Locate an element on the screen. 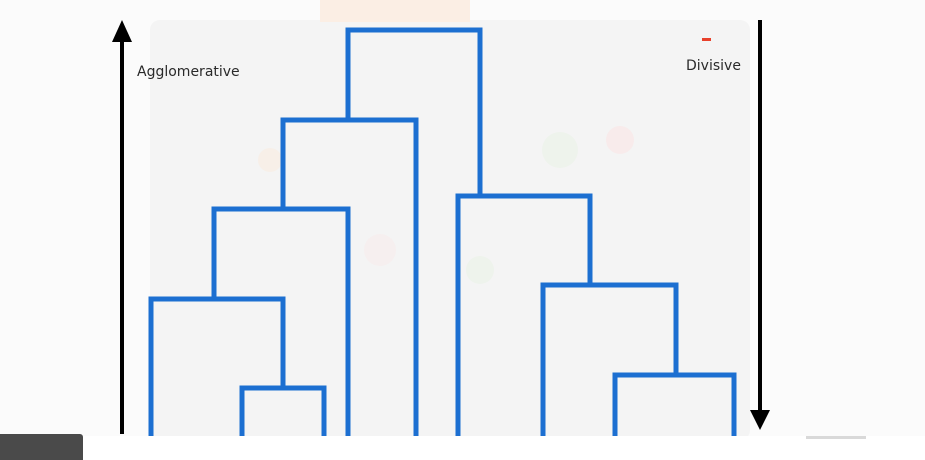 Image resolution: width=925 pixels, height=460 pixels. arrow-down-icon is located at coordinates (760, 225).